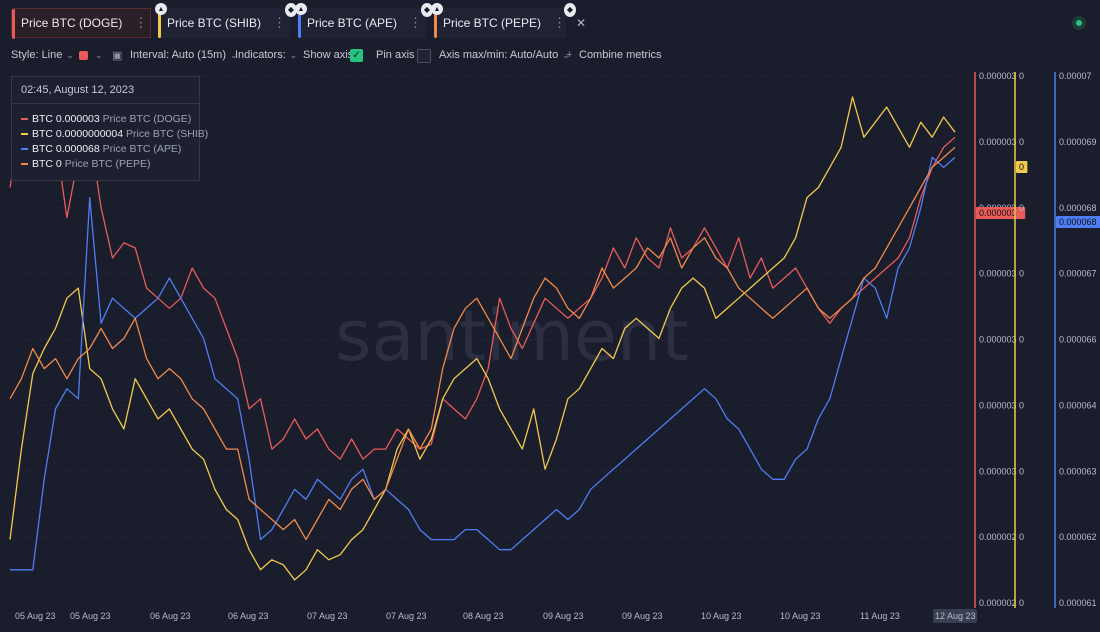 The width and height of the screenshot is (1100, 632). What do you see at coordinates (356, 55) in the screenshot?
I see `show-axis-checkbox: ✓` at bounding box center [356, 55].